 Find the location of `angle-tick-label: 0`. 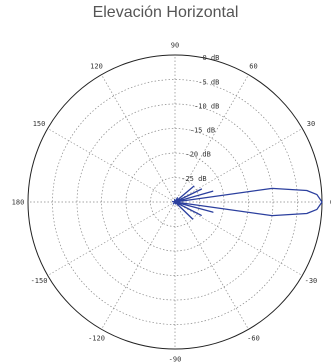

angle-tick-label: 0 is located at coordinates (330, 203).